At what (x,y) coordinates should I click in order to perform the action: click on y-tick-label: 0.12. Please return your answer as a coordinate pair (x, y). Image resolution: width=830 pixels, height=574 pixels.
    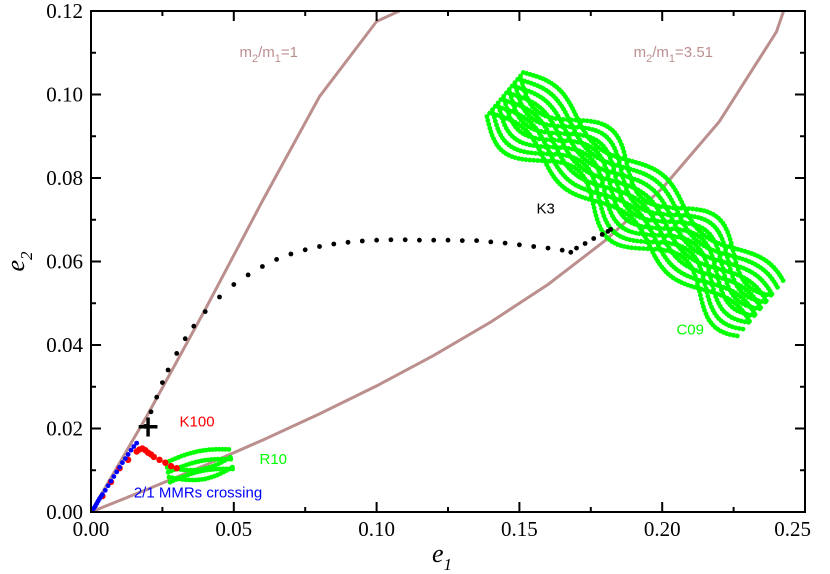
    Looking at the image, I should click on (64, 11).